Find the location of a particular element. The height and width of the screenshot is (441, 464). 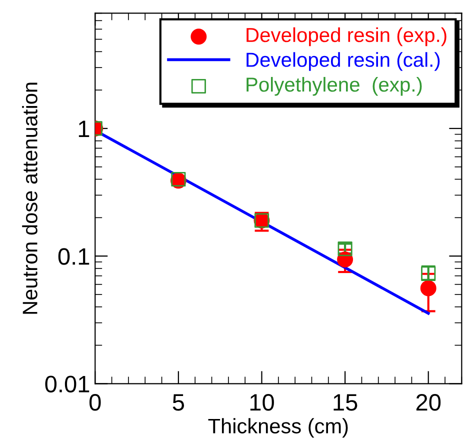

legend-label: Developed resin (exp.) is located at coordinates (346, 36).